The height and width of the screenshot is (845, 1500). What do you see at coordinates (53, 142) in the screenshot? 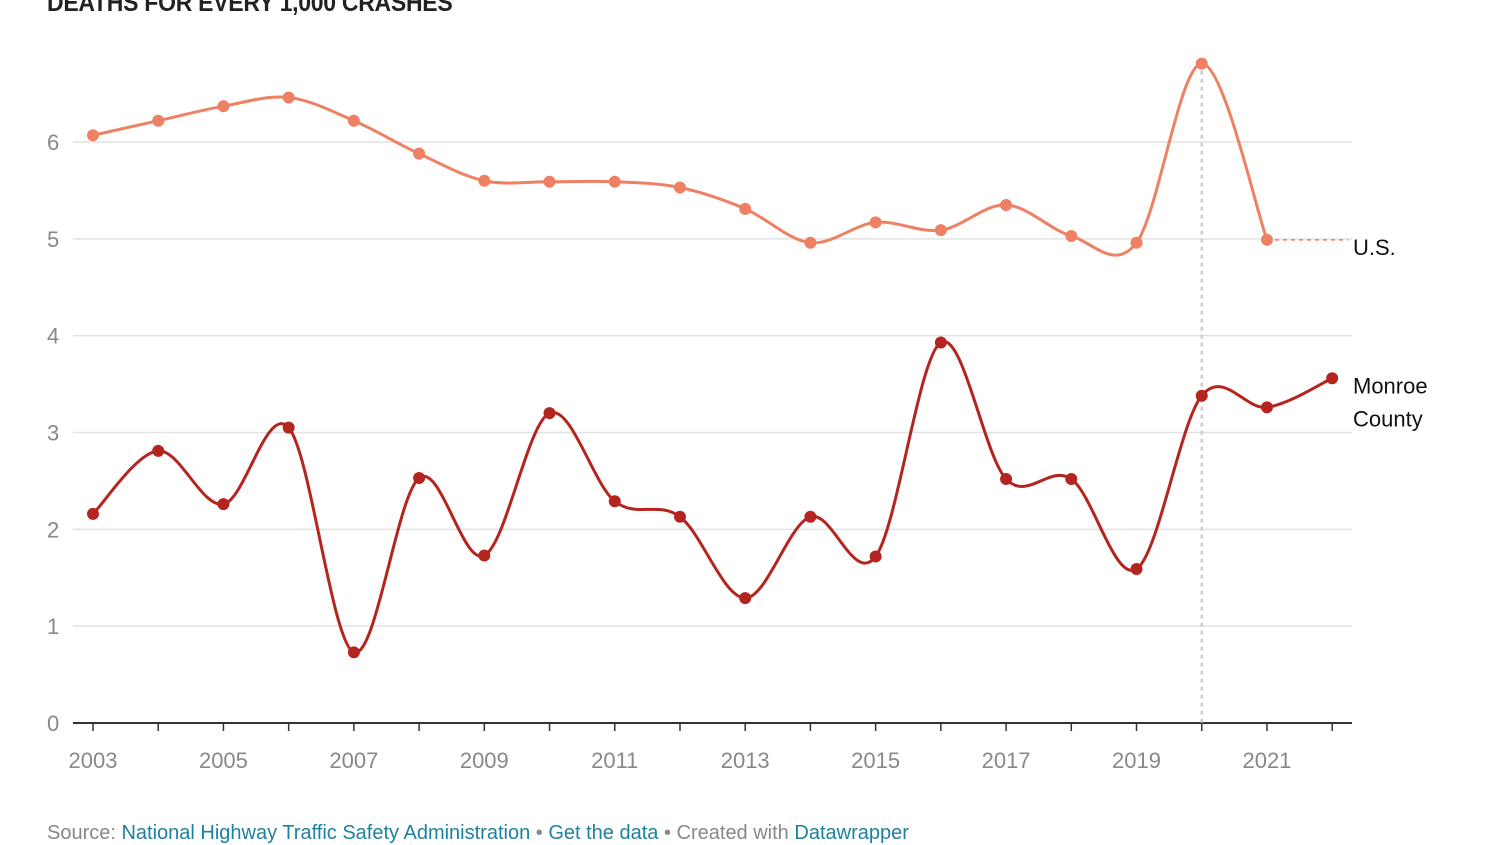
I see `y-tick-label: 6` at bounding box center [53, 142].